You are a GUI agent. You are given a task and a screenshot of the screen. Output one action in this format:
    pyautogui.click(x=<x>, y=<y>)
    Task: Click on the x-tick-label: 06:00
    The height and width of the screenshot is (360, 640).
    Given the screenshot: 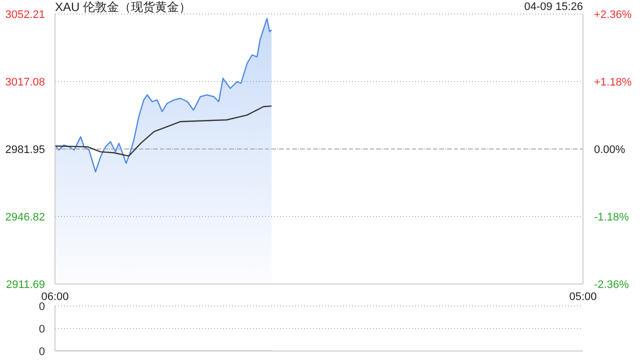 What is the action you would take?
    pyautogui.click(x=55, y=296)
    